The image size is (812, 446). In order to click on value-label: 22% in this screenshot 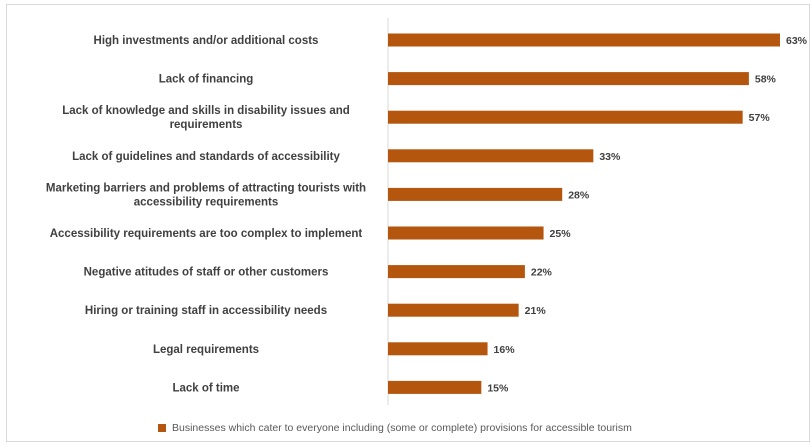, I will do `click(542, 273)`.